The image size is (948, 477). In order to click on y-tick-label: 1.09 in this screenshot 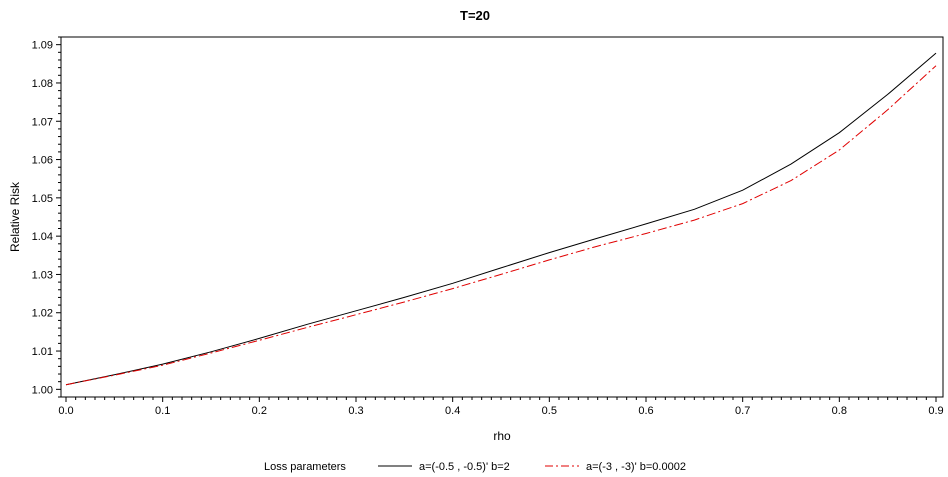, I will do `click(42, 46)`.